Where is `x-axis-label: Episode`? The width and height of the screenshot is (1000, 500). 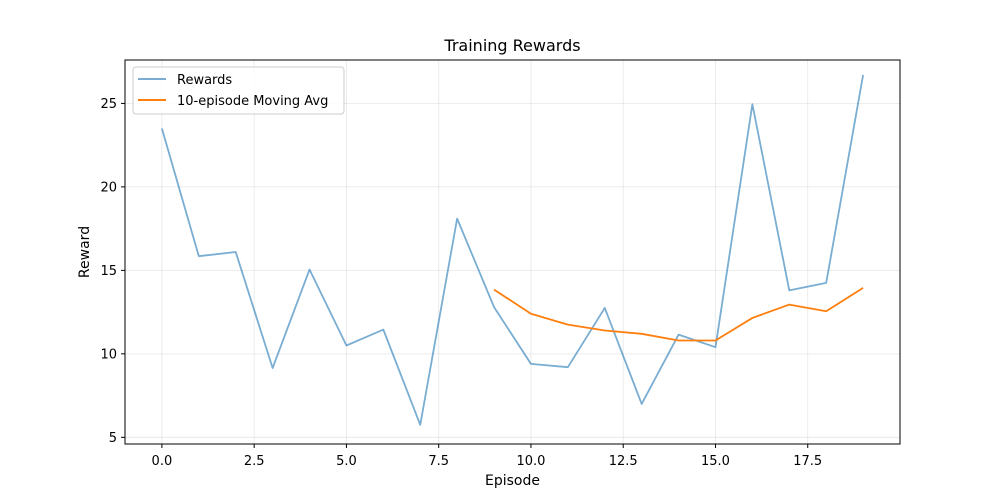 x-axis-label: Episode is located at coordinates (512, 481).